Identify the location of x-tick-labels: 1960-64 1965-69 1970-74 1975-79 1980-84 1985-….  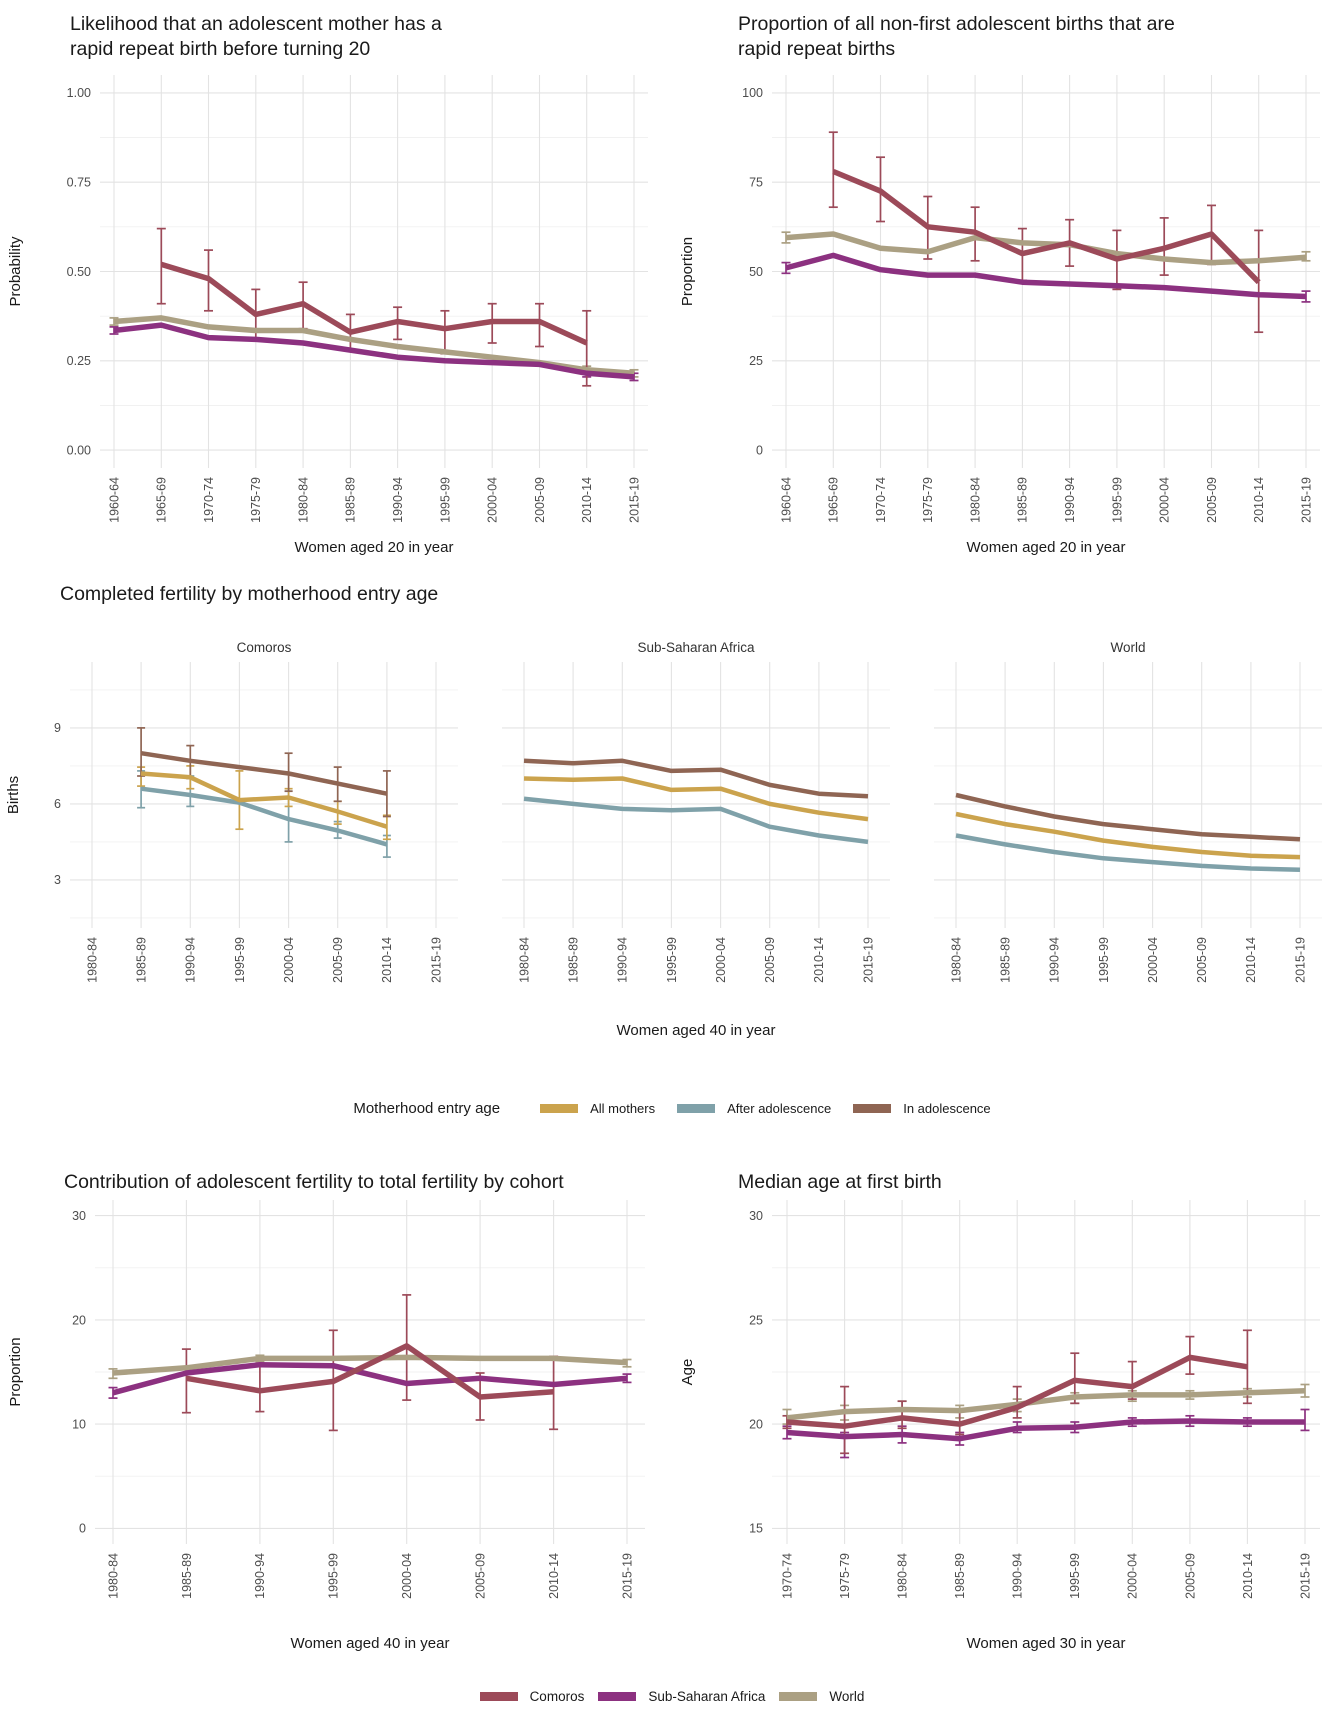
(1046, 500).